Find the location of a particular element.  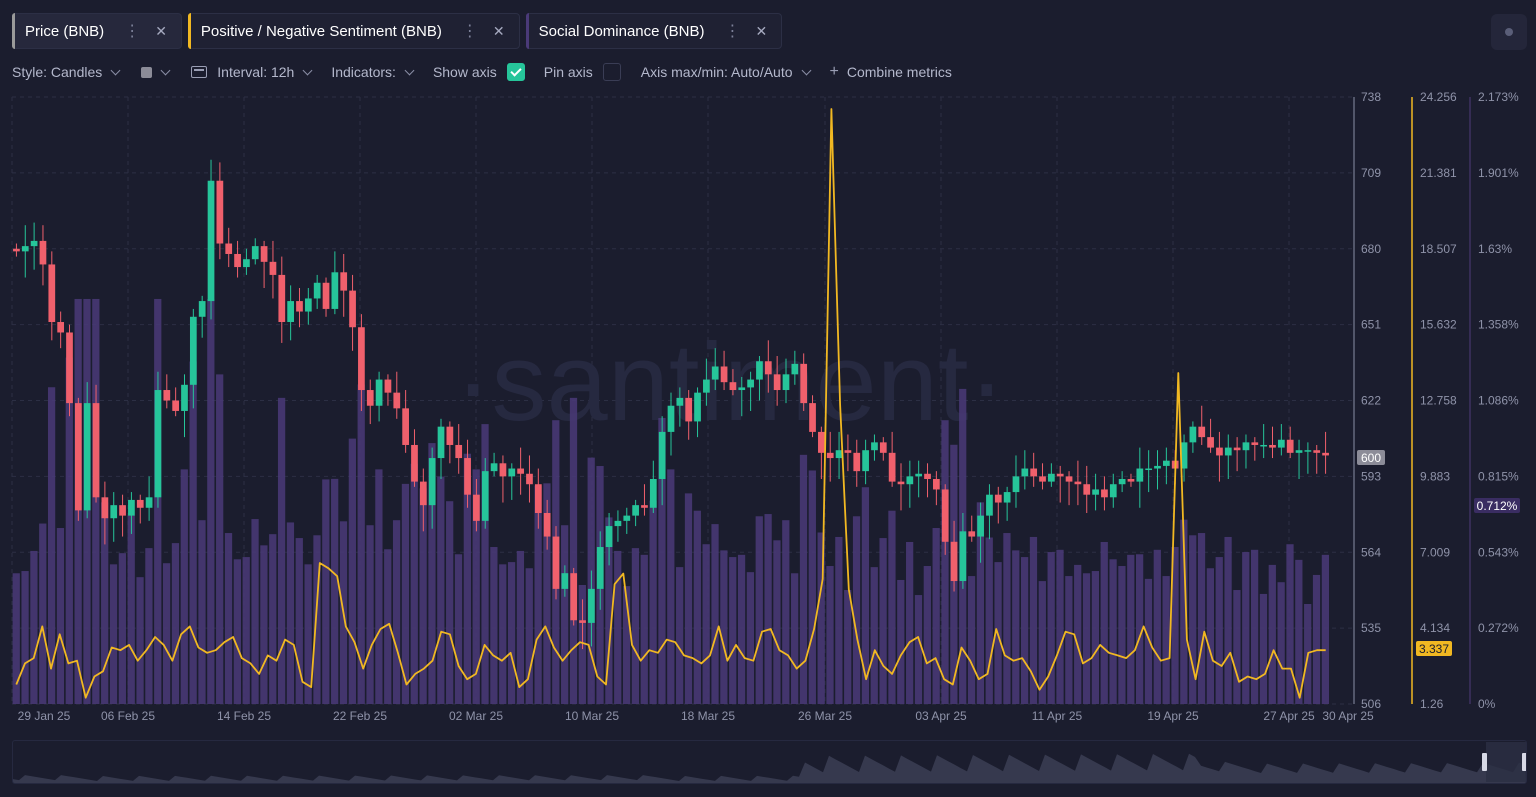

pin-axis-toggle: Pin axis is located at coordinates (582, 72).